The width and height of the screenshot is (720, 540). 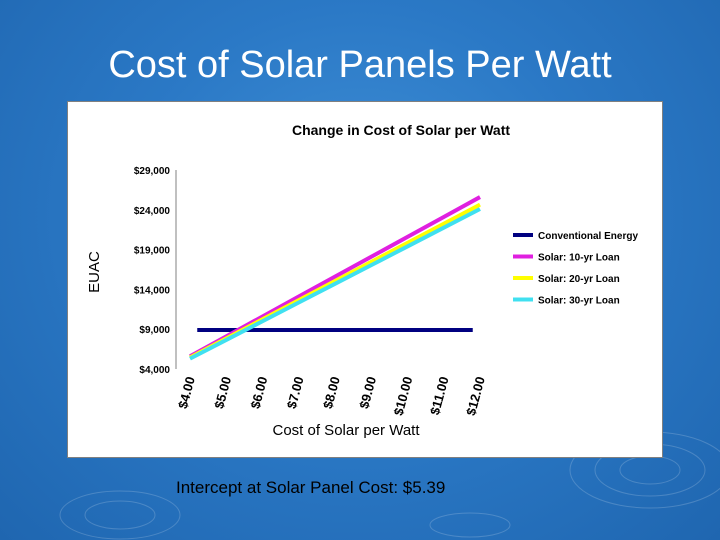 What do you see at coordinates (347, 430) in the screenshot?
I see `x-axis-label: Cost of Solar per Watt` at bounding box center [347, 430].